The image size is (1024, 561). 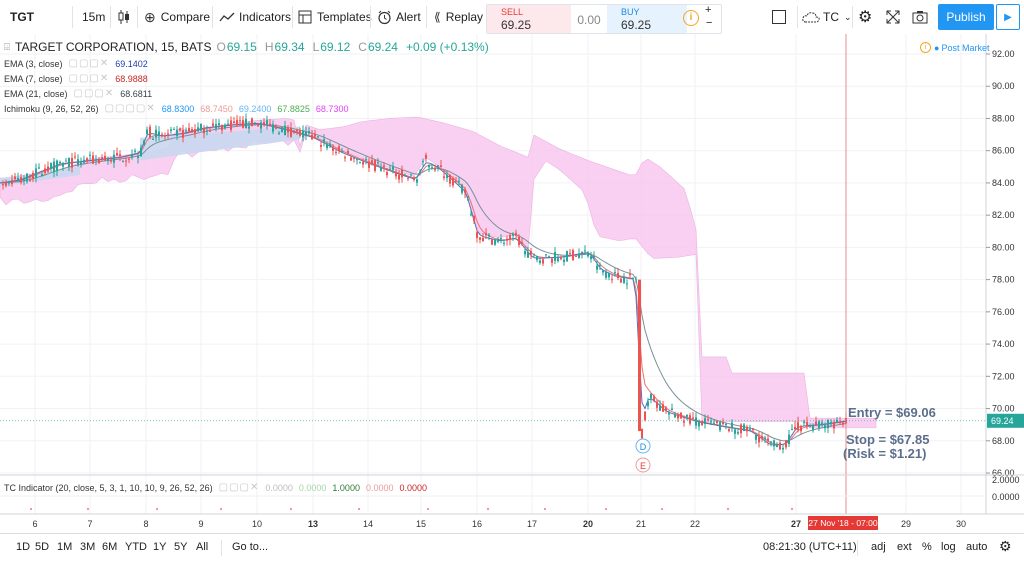 I want to click on range-1d: 1D, so click(x=23, y=547).